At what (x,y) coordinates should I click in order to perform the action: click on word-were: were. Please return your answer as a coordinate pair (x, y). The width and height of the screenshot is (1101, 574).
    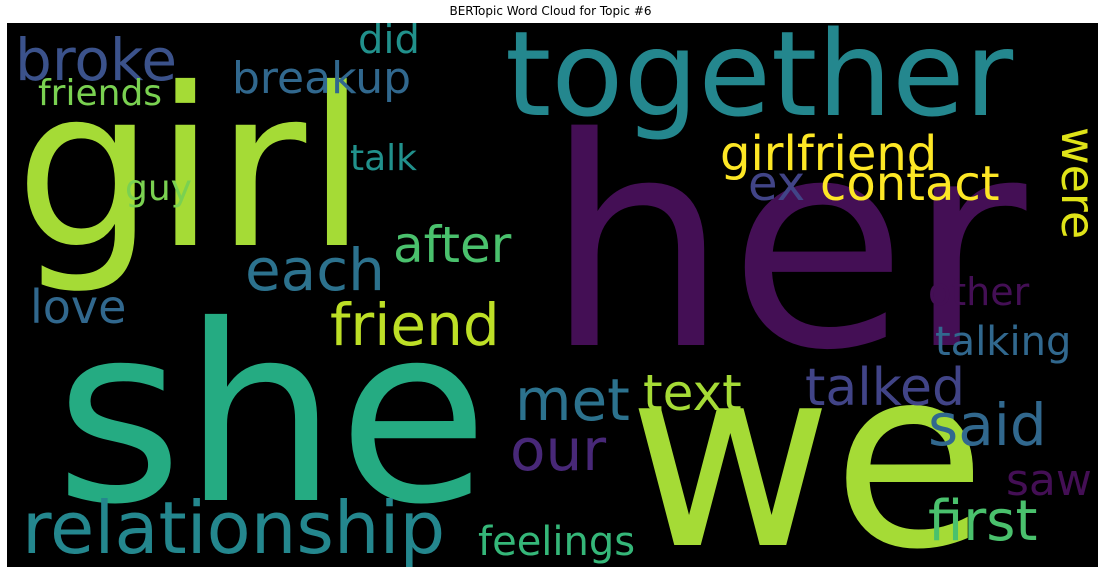
    Looking at the image, I should click on (1074, 183).